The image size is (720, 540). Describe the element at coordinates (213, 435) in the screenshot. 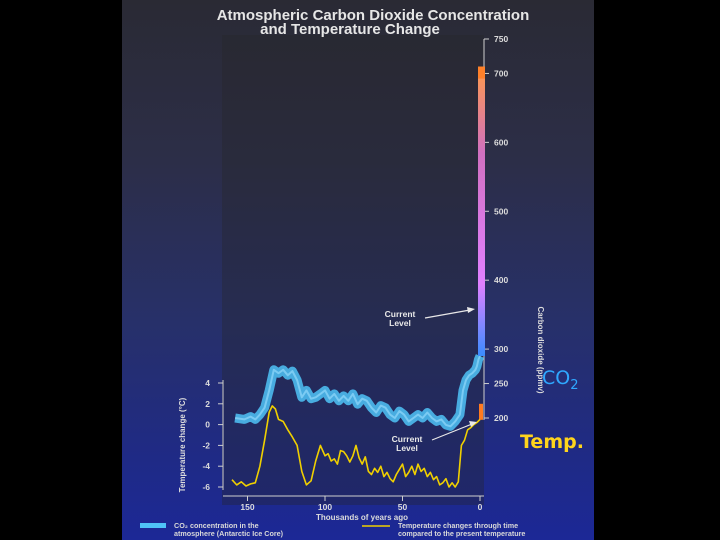

I see `left-axis: 4 2 0 -2 -4 -6` at that location.